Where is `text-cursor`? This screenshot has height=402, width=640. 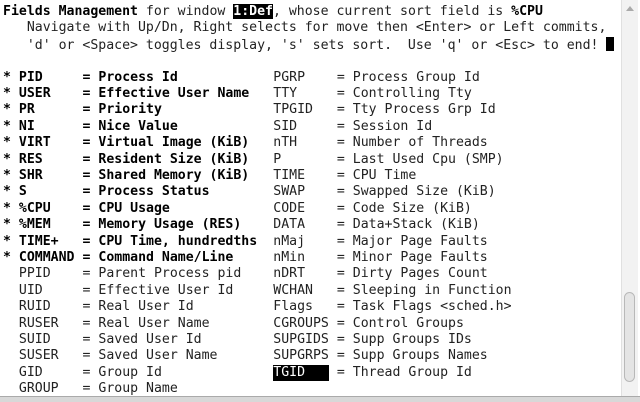
text-cursor is located at coordinates (610, 43).